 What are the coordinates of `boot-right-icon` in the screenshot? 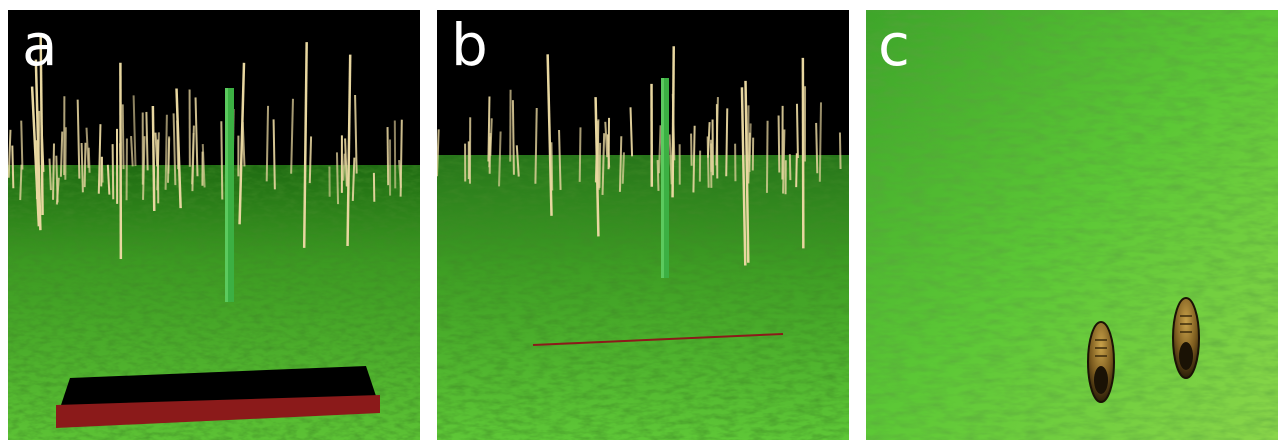 It's located at (1186, 338).